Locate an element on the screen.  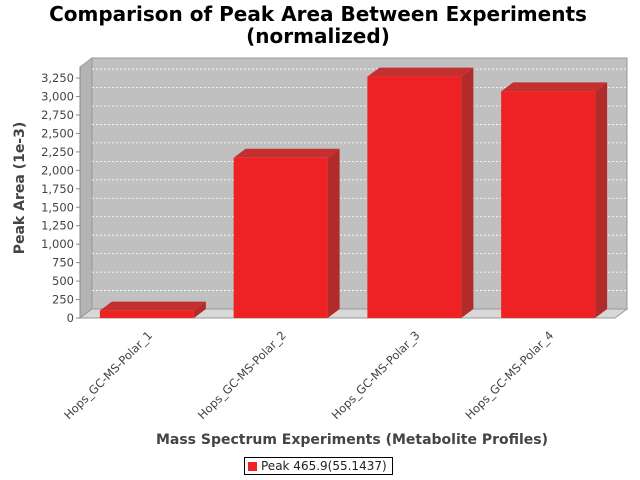
y-tick-label: 3,250 is located at coordinates (57, 78).